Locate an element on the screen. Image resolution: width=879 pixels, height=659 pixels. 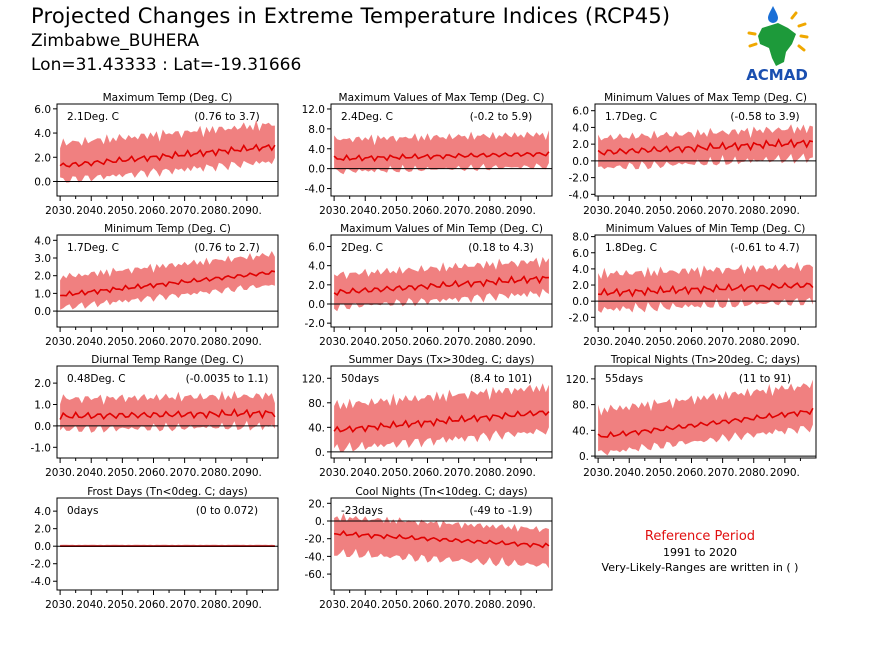
y-tick-label: -60. is located at coordinates (315, 575).